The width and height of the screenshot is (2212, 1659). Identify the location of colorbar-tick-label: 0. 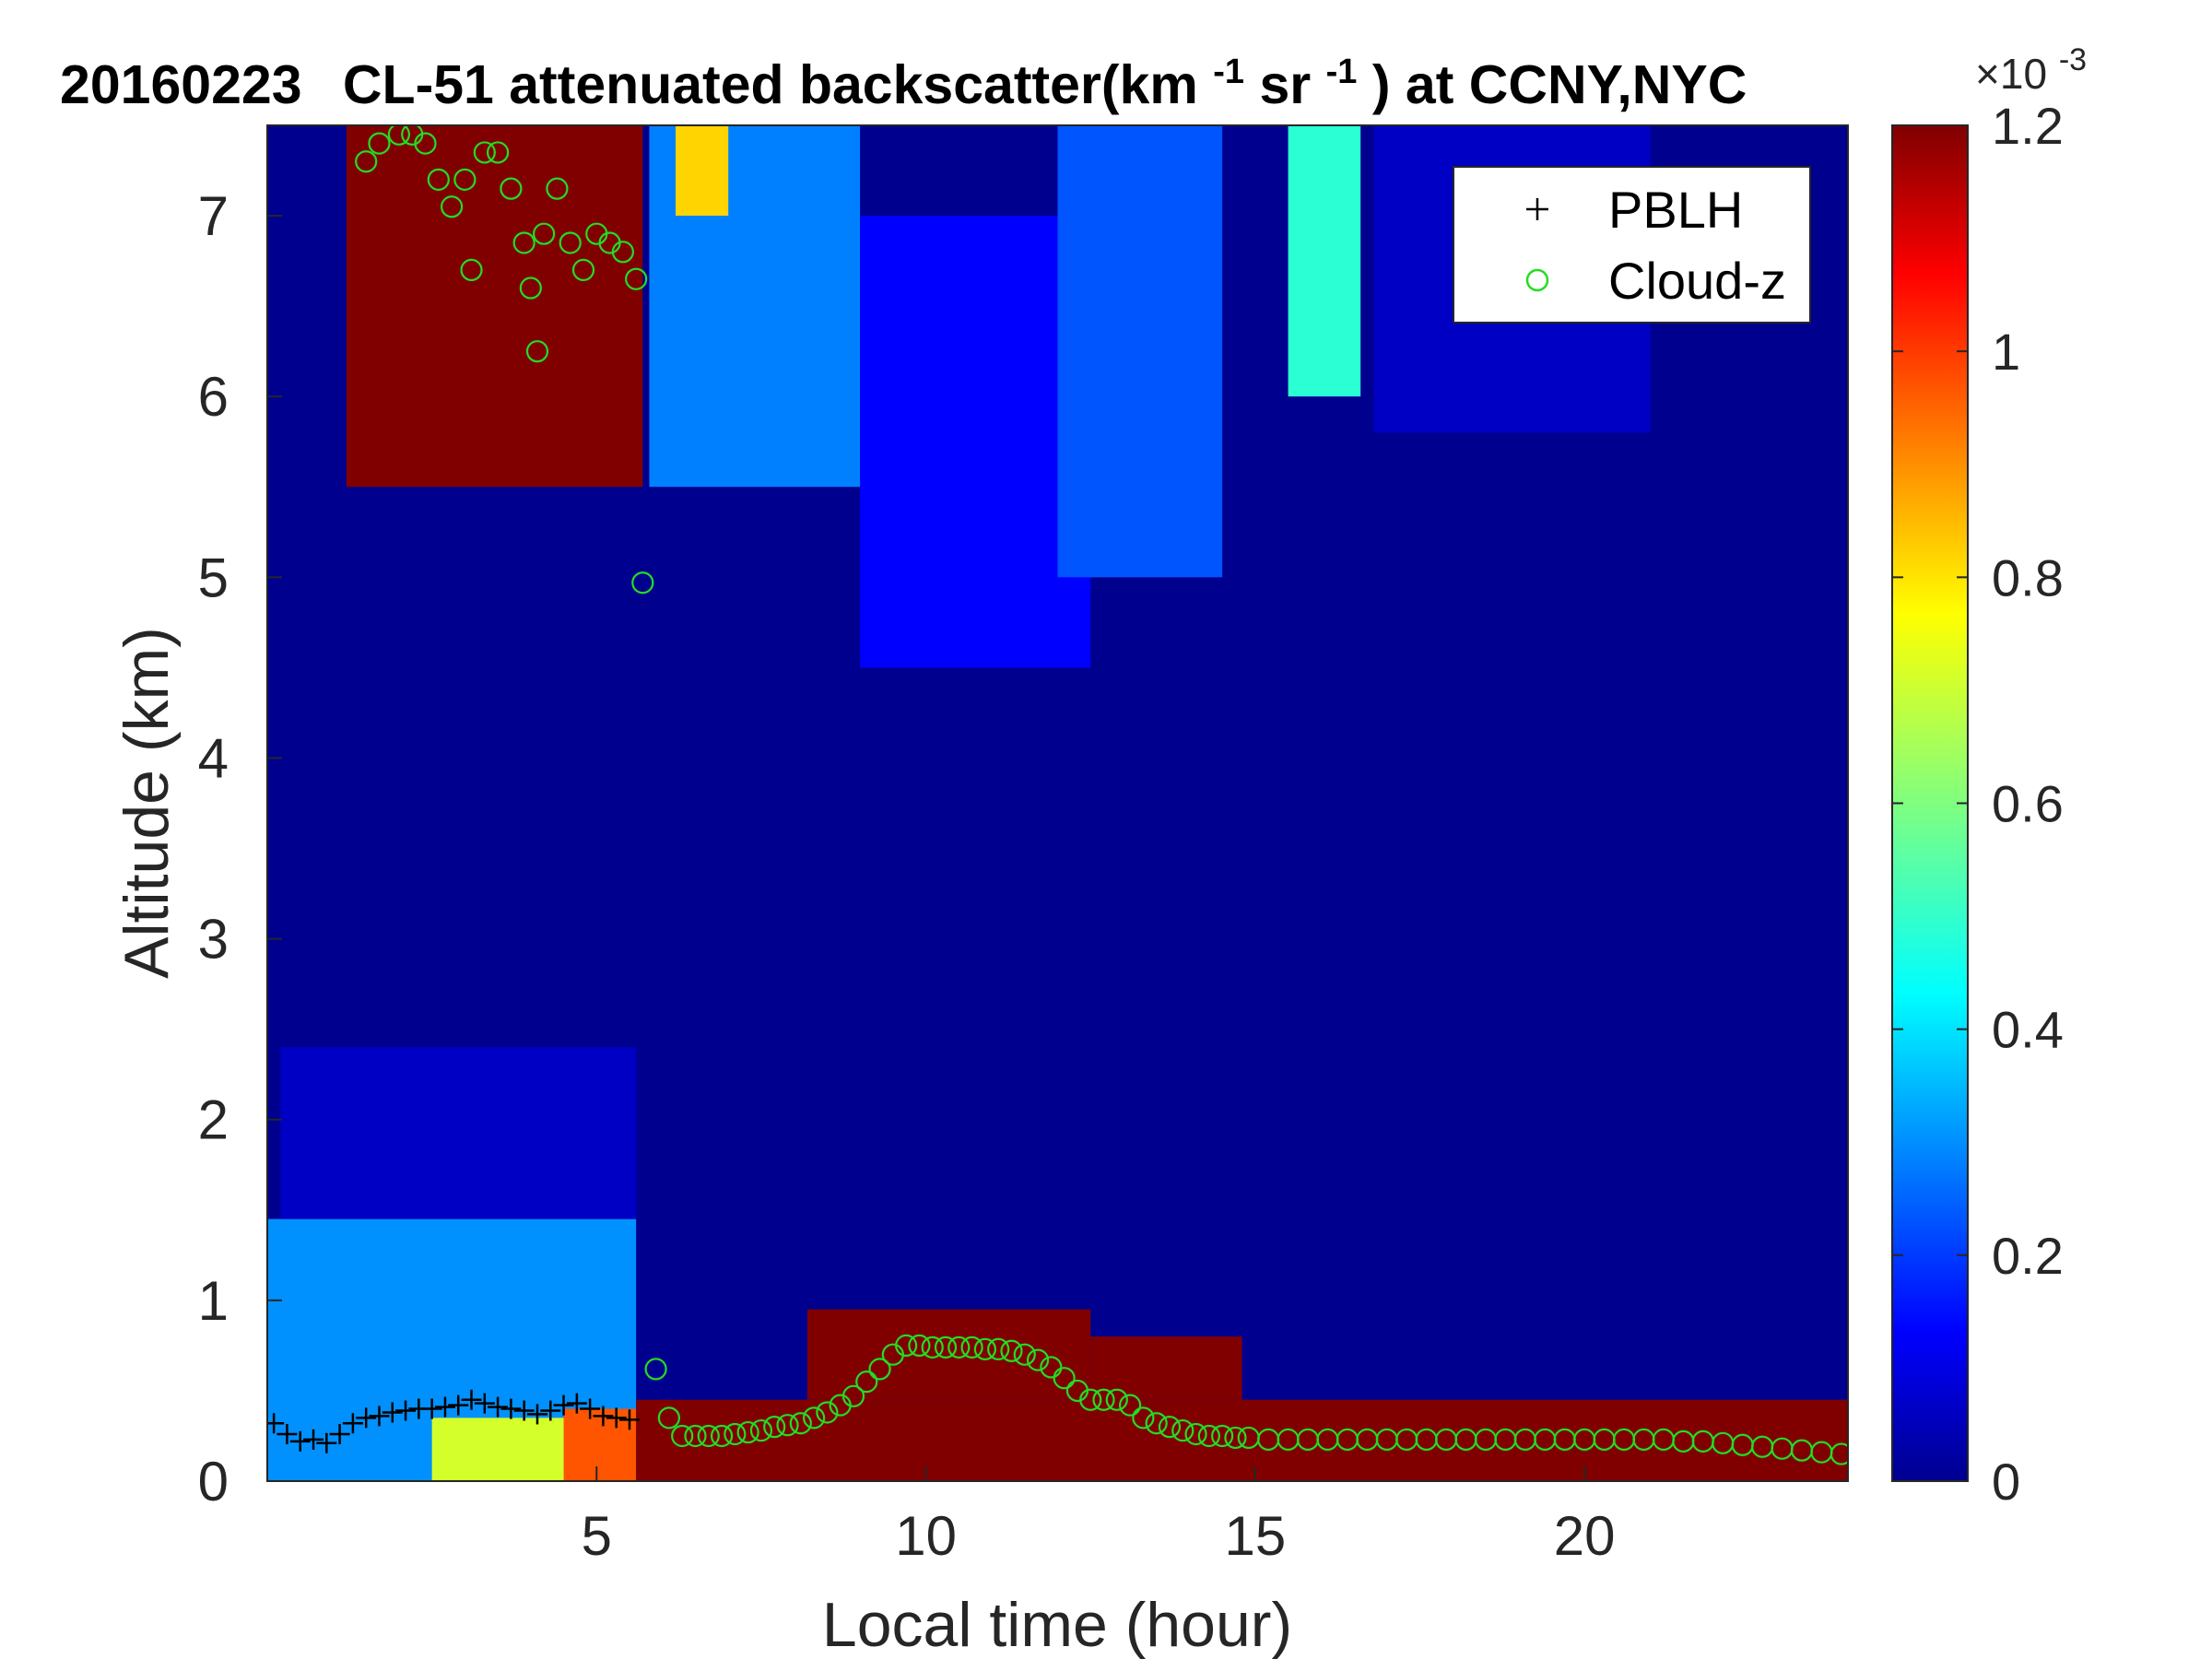
(2006, 1482).